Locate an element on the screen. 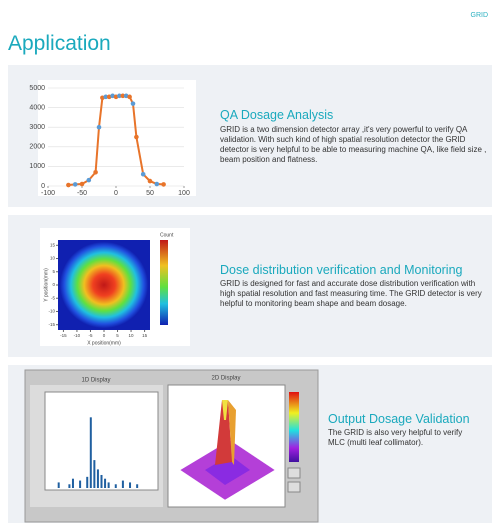  heatmap-field is located at coordinates (104, 285).